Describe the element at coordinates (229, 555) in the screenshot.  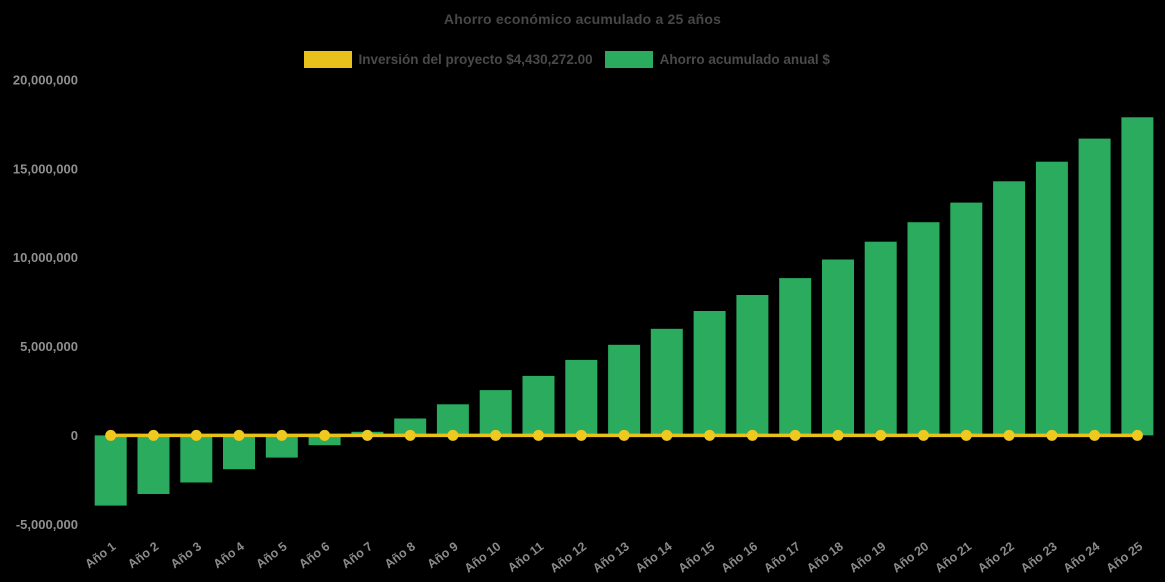
I see `x-axis-tick-label: Año 4` at that location.